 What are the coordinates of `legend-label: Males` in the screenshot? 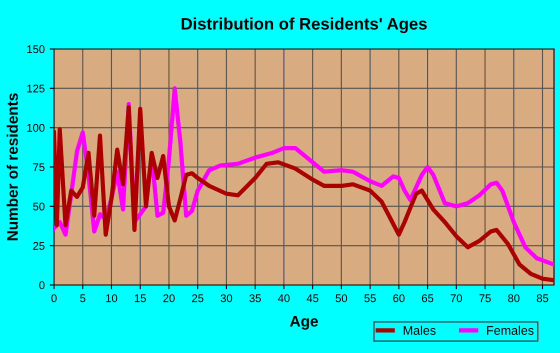 It's located at (420, 330).